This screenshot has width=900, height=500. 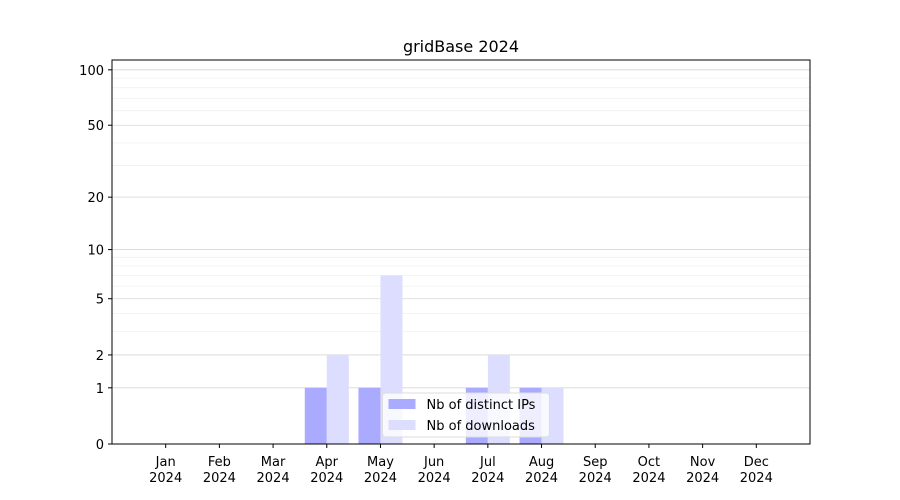 I want to click on chart-title: gridBase 2024, so click(x=461, y=46).